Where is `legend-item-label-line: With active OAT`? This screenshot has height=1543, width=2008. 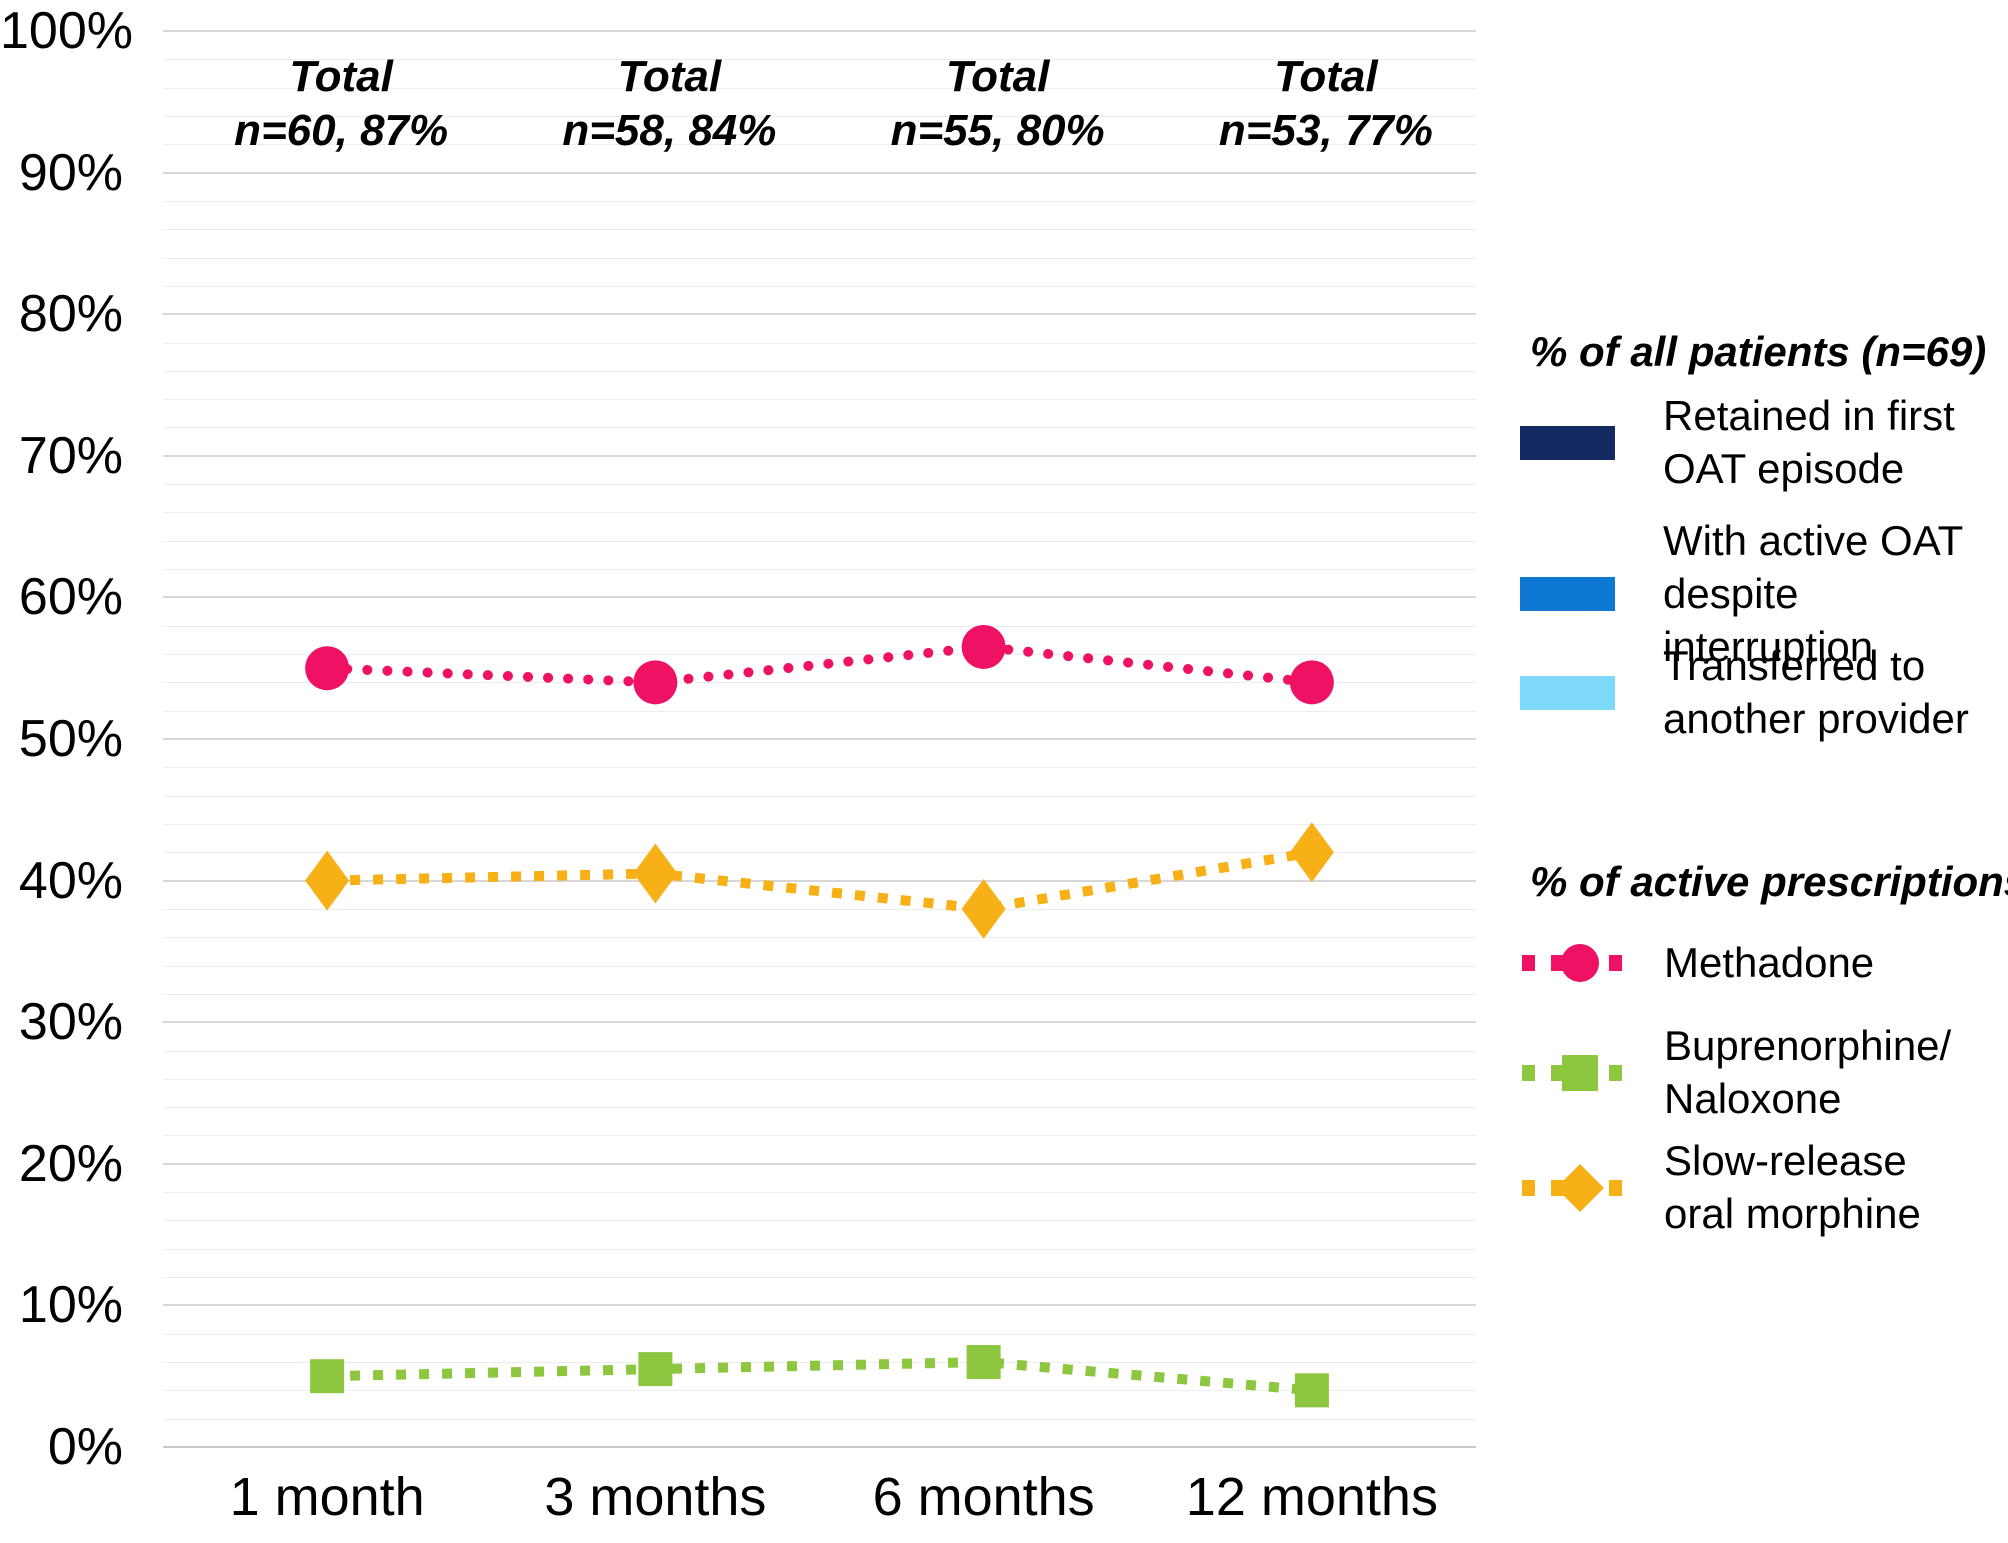 legend-item-label-line: With active OAT is located at coordinates (1813, 540).